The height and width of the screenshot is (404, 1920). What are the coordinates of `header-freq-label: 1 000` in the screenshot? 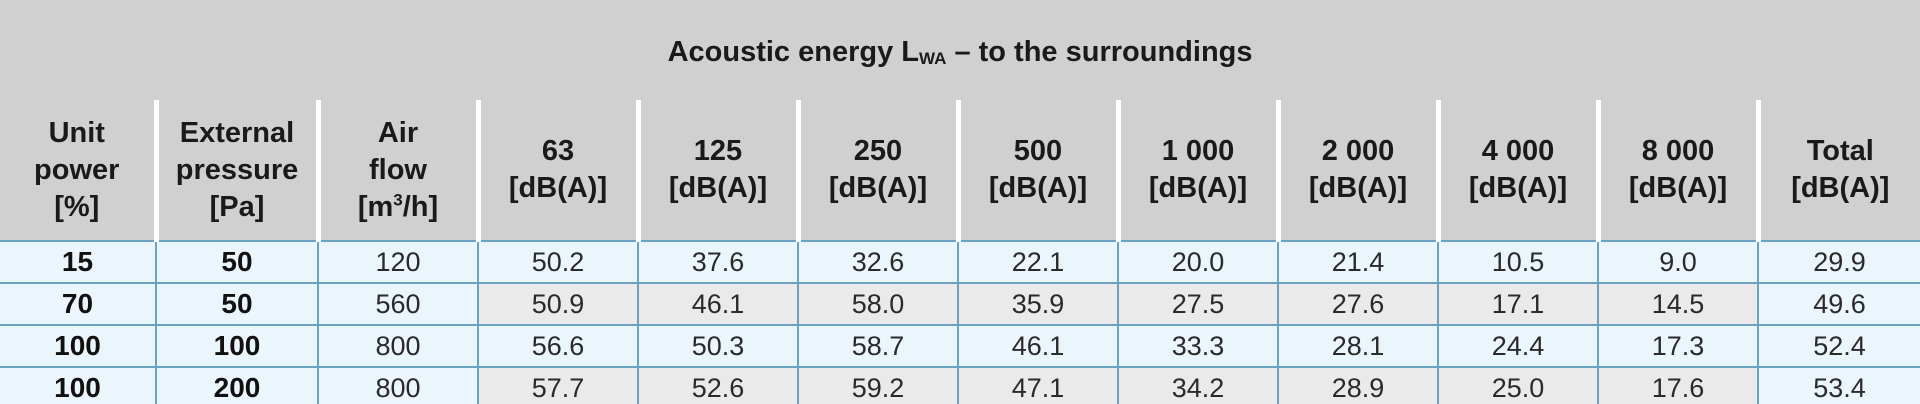 It's located at (1198, 151).